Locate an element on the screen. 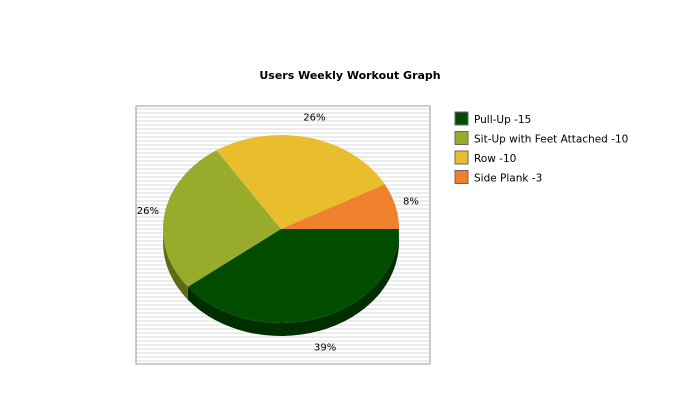 This screenshot has height=404, width=700. pie-depth is located at coordinates (281, 282).